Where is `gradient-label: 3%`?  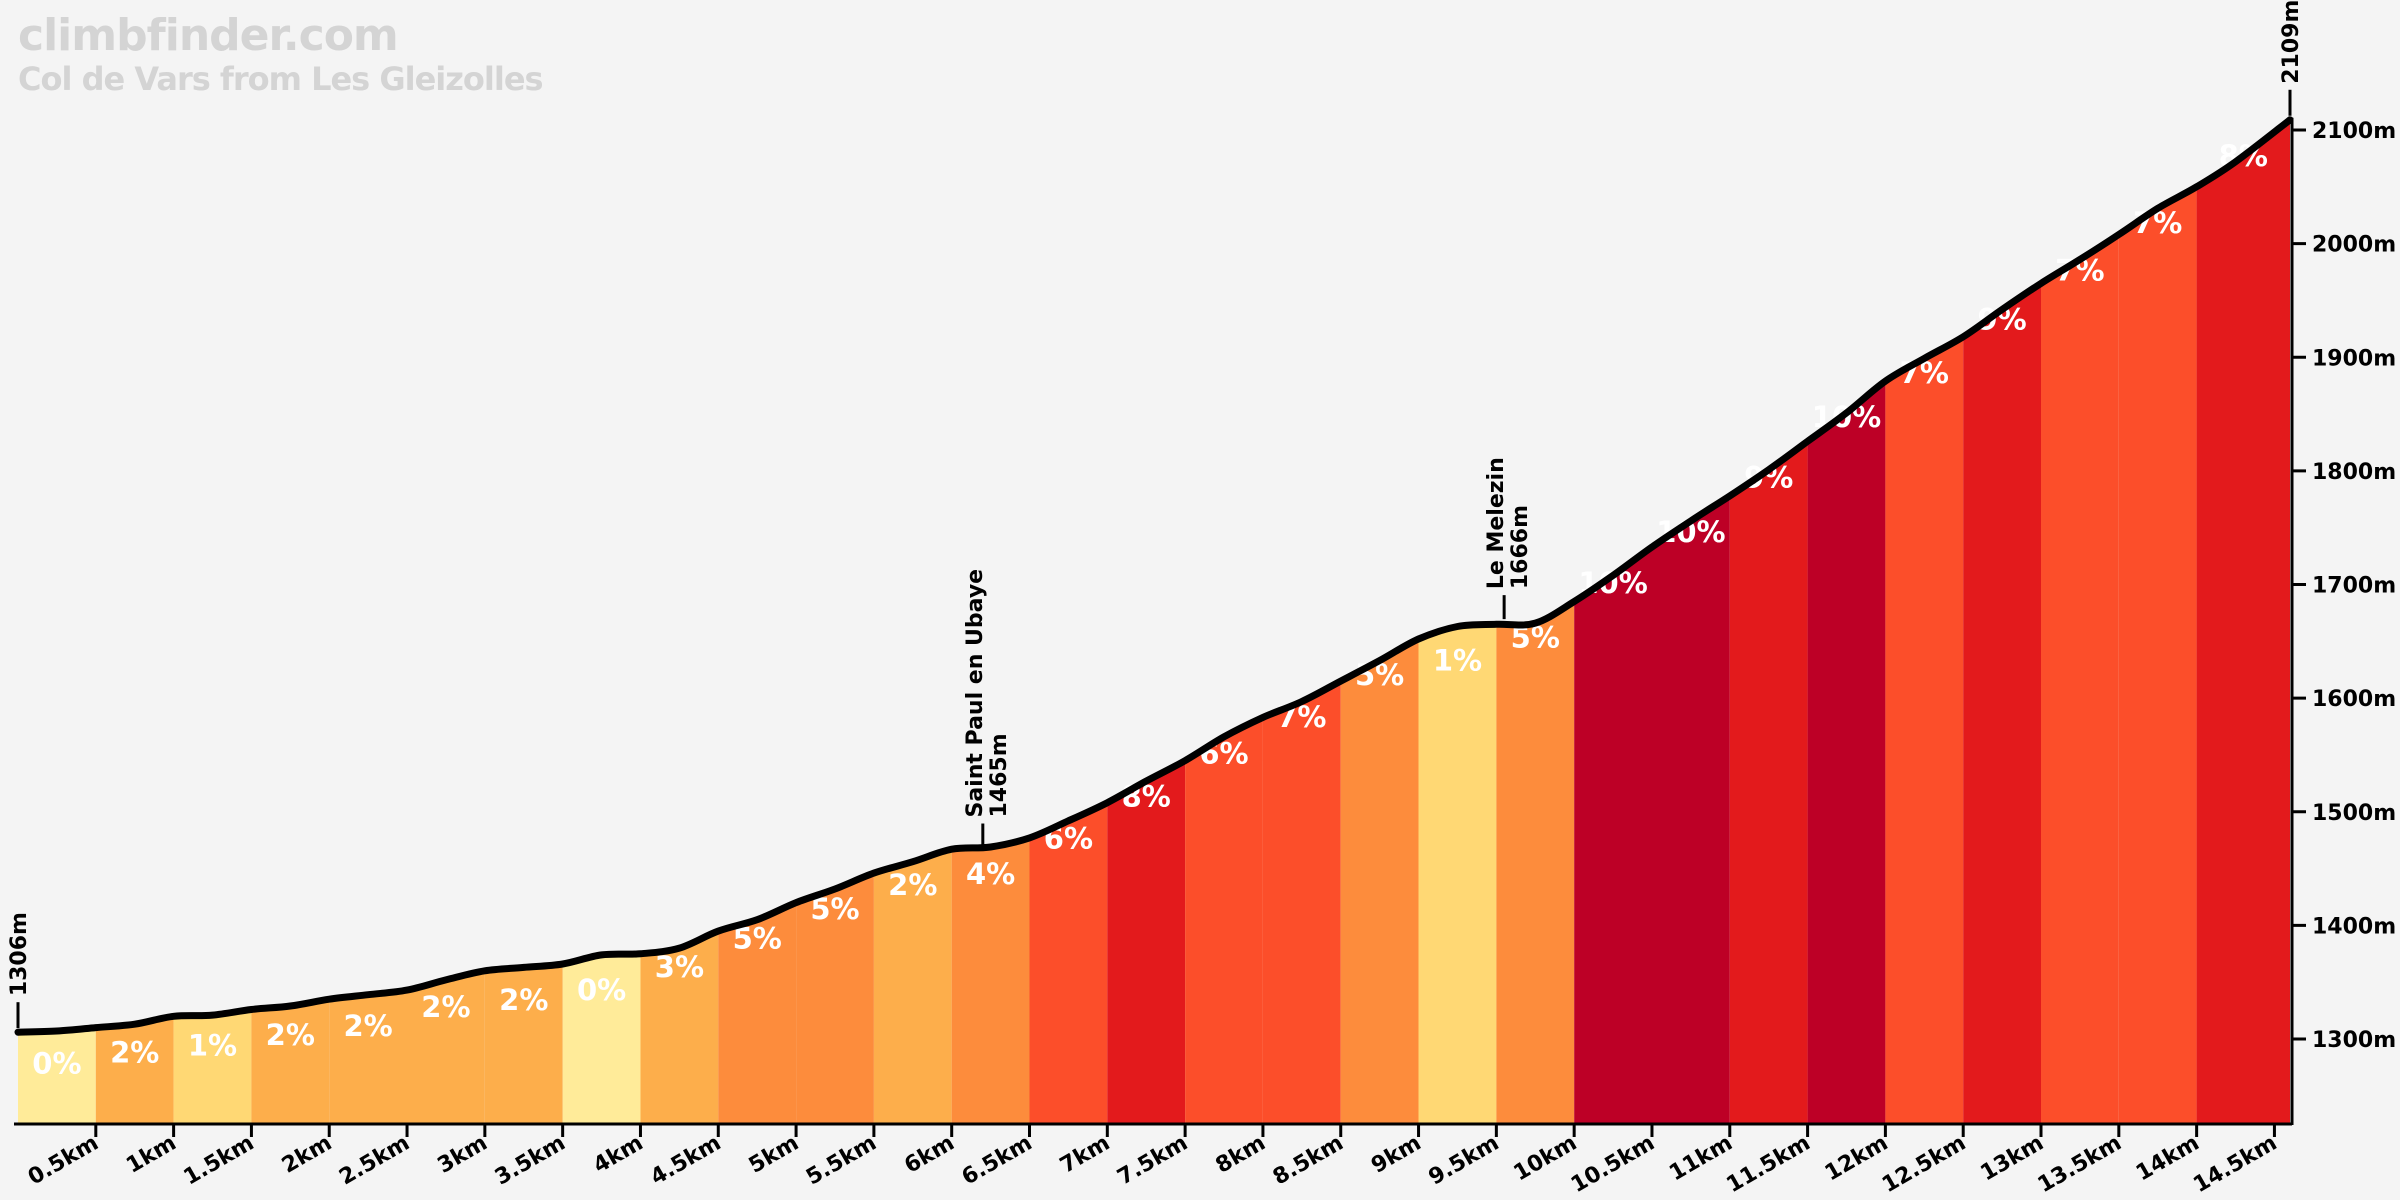
gradient-label: 3% is located at coordinates (679, 967).